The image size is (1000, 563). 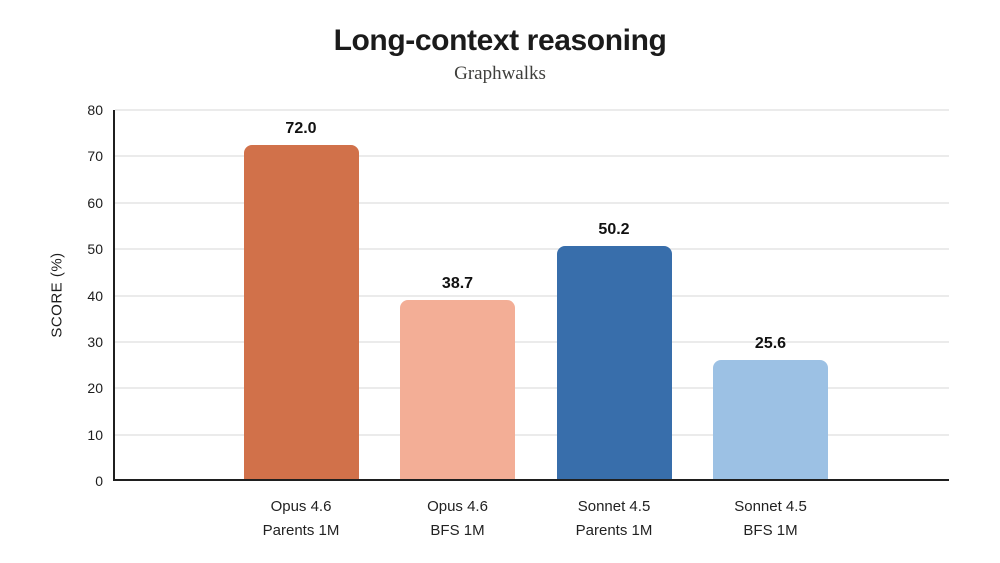 What do you see at coordinates (614, 519) in the screenshot?
I see `x-tick-label: Sonnet 4.5 Parents 1M` at bounding box center [614, 519].